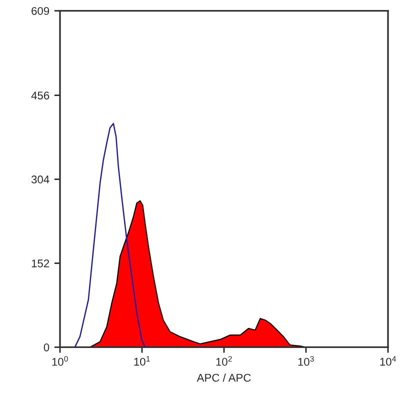 The width and height of the screenshot is (400, 400). I want to click on y-tick-label: 304, so click(40, 180).